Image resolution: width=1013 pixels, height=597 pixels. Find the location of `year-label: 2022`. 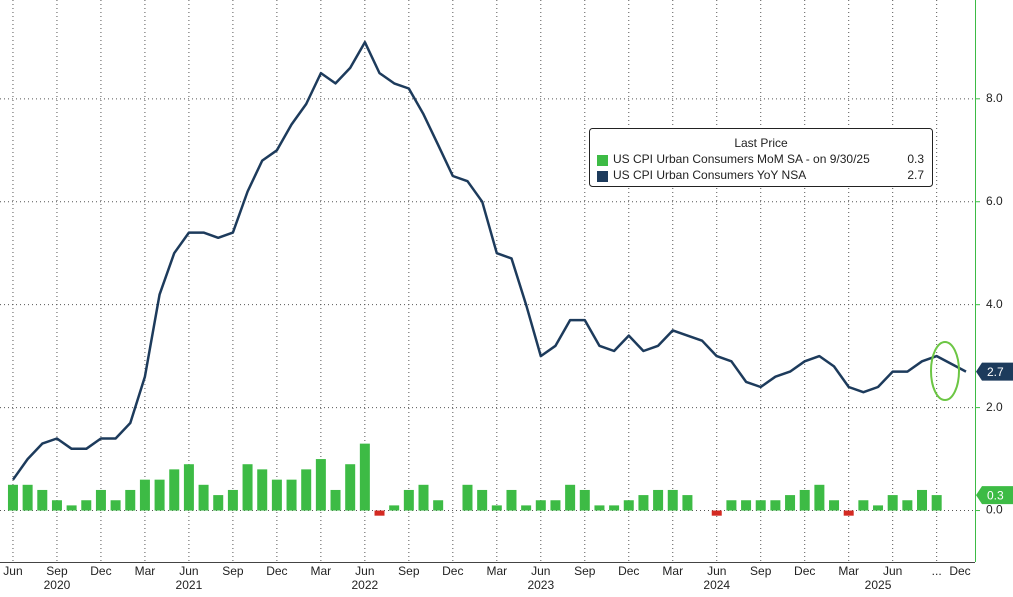

year-label: 2022 is located at coordinates (365, 585).